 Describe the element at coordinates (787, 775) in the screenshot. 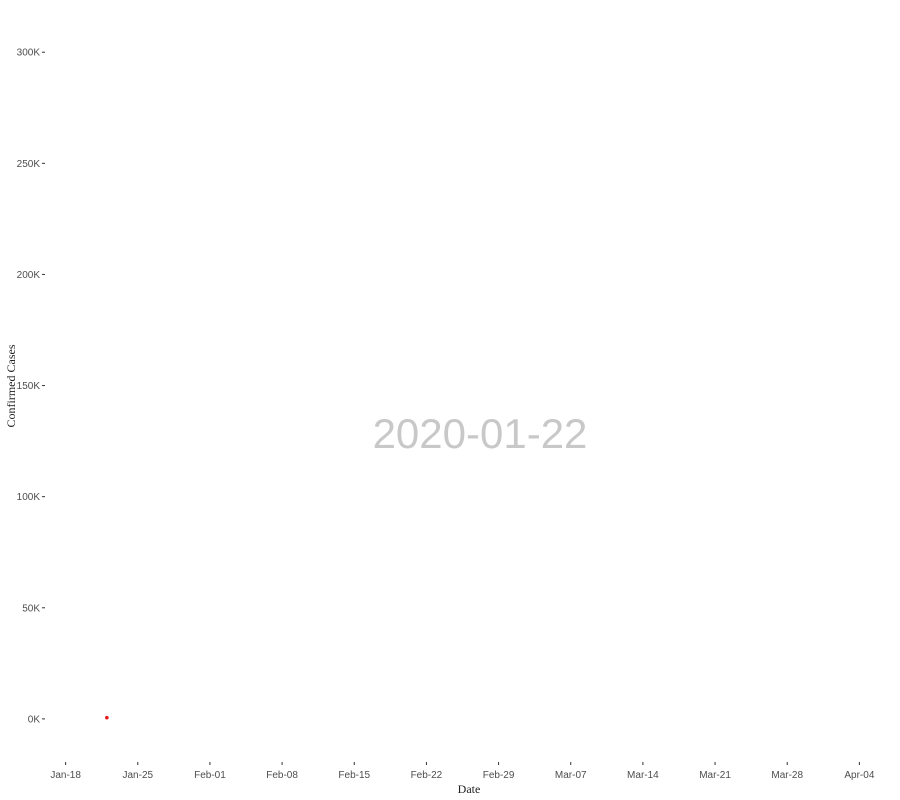

I see `x-tick-label: Mar-28` at that location.